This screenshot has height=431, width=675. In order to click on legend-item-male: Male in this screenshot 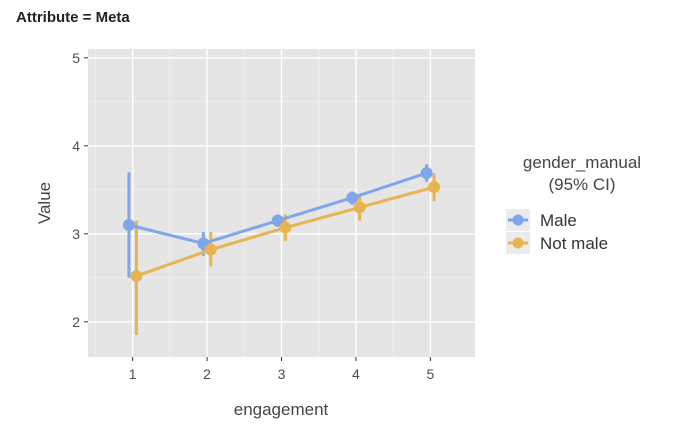, I will do `click(541, 220)`.